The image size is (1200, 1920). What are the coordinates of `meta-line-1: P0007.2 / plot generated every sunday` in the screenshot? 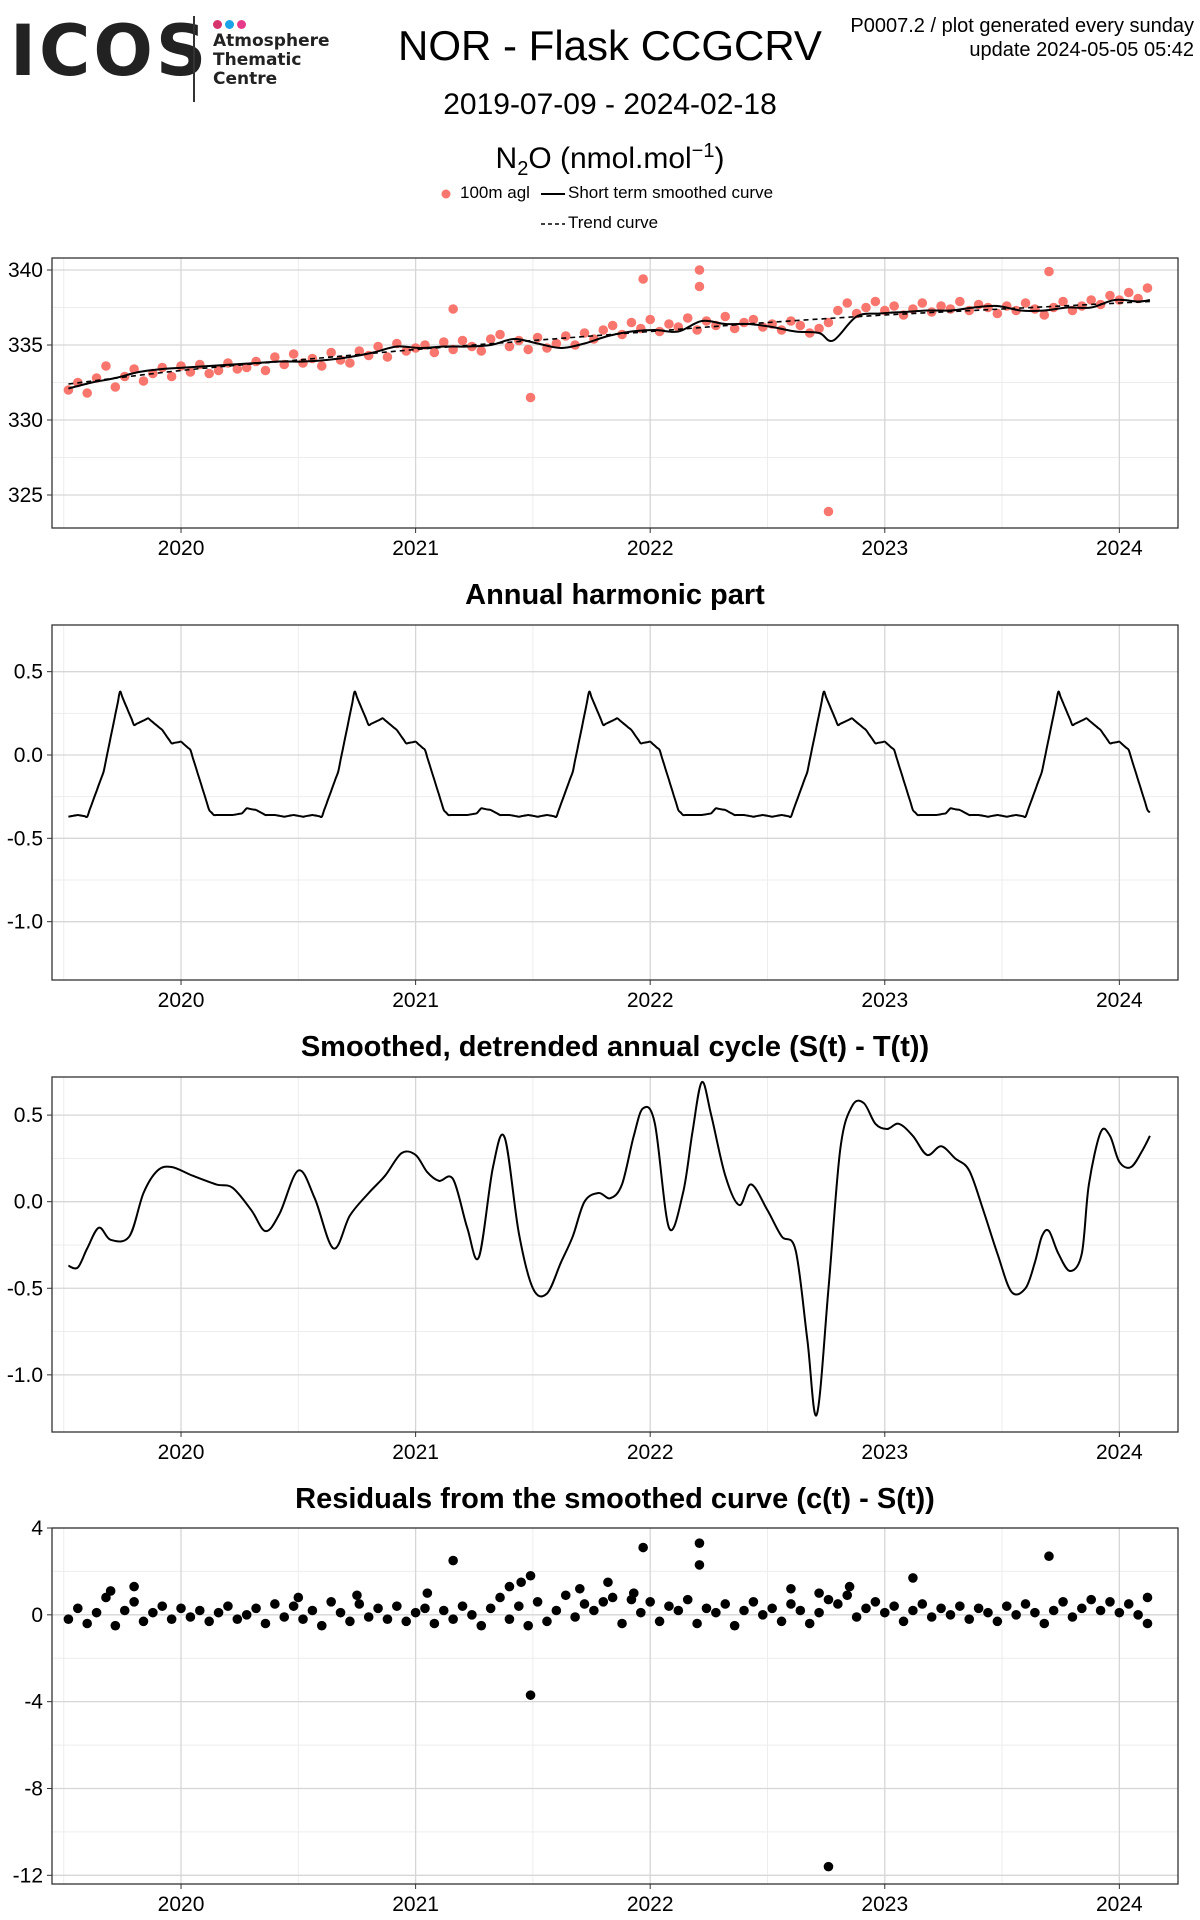 It's located at (1022, 26).